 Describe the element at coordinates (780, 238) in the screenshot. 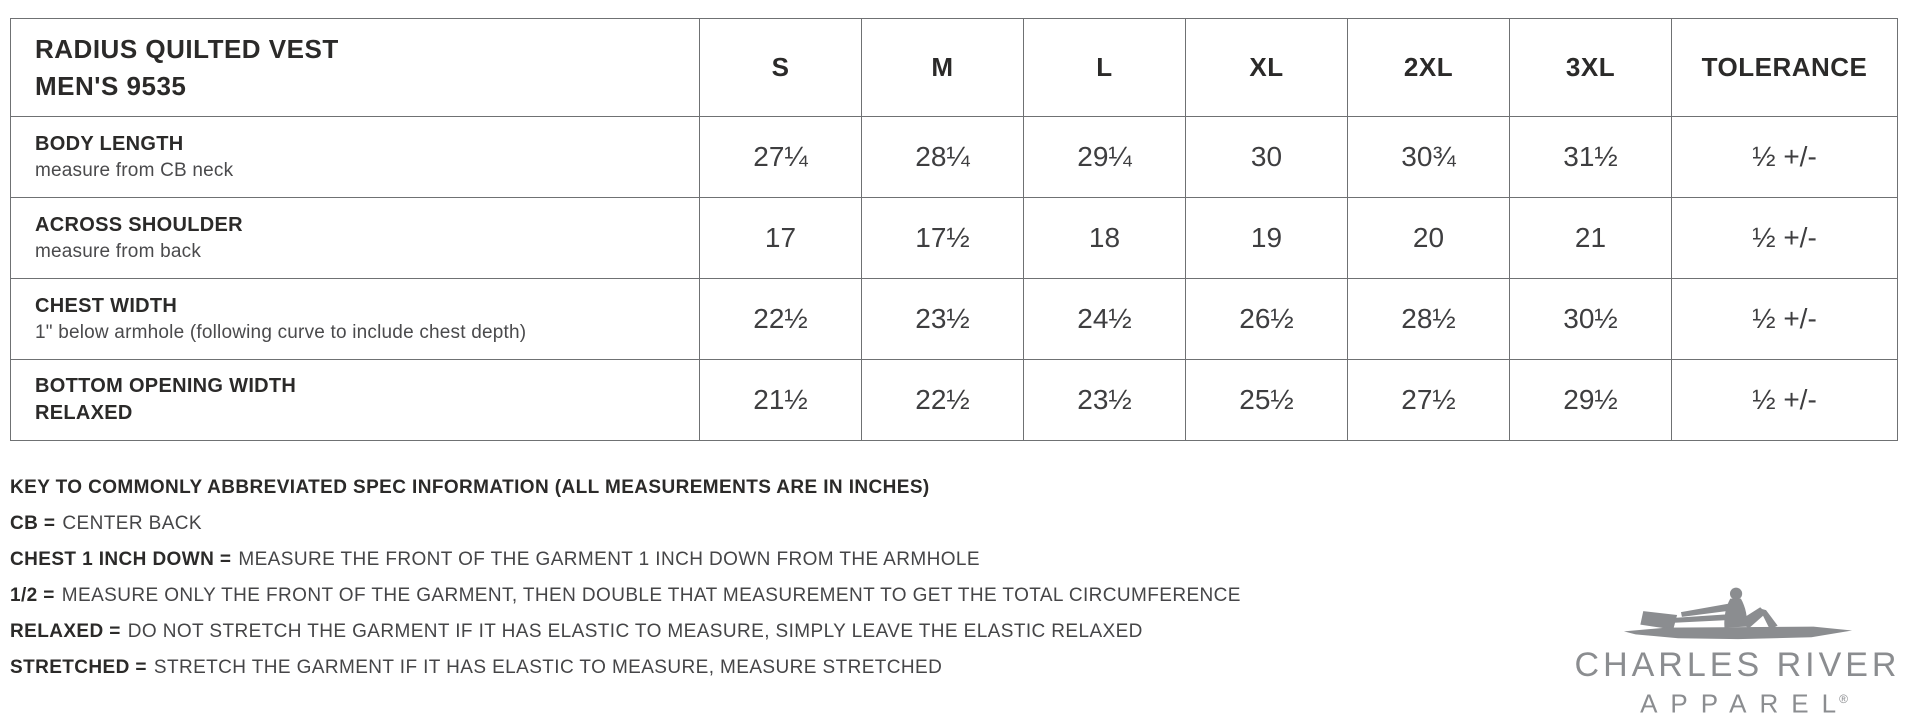

I see `measurement-value: 17` at that location.